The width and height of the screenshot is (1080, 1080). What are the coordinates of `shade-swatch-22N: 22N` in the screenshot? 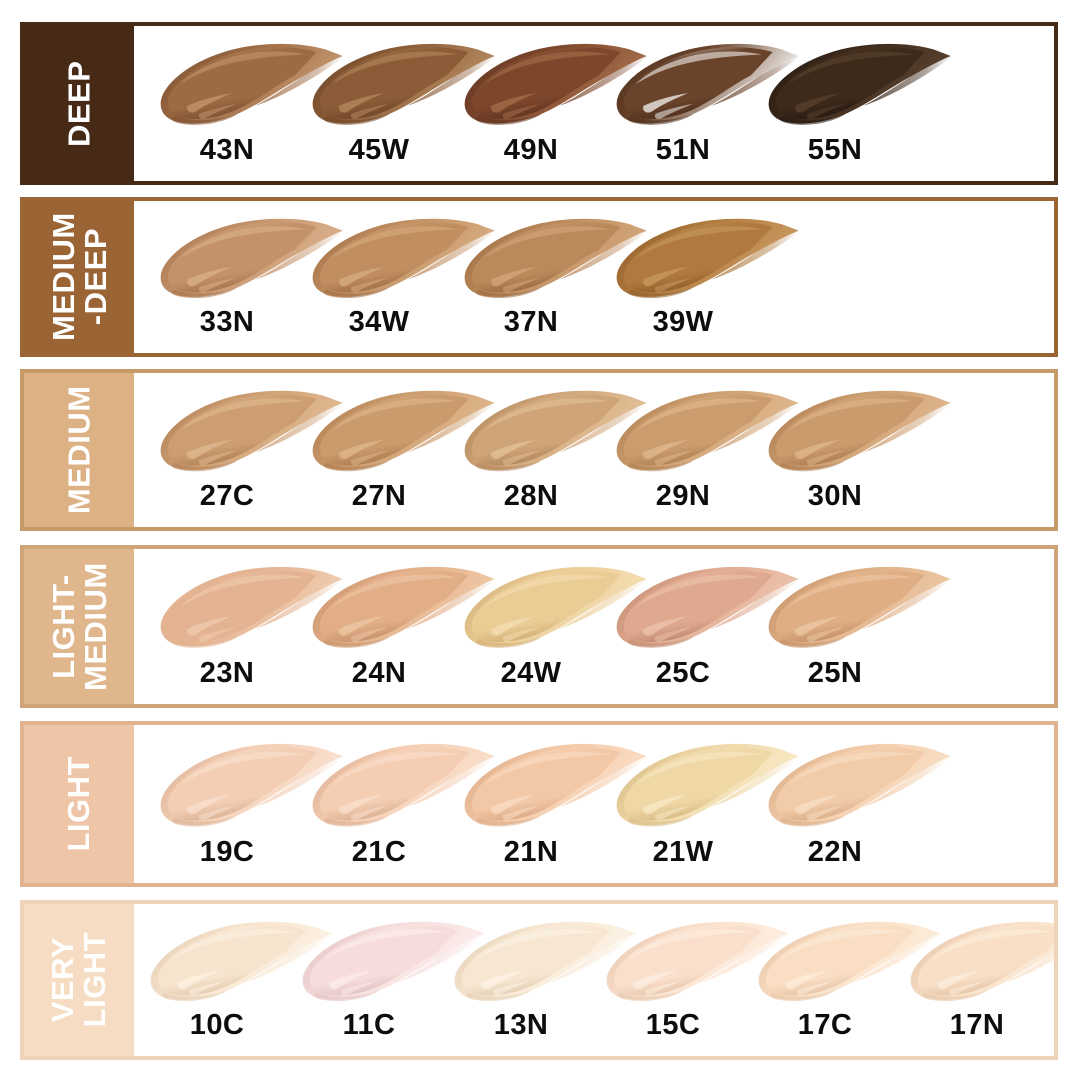 It's located at (865, 804).